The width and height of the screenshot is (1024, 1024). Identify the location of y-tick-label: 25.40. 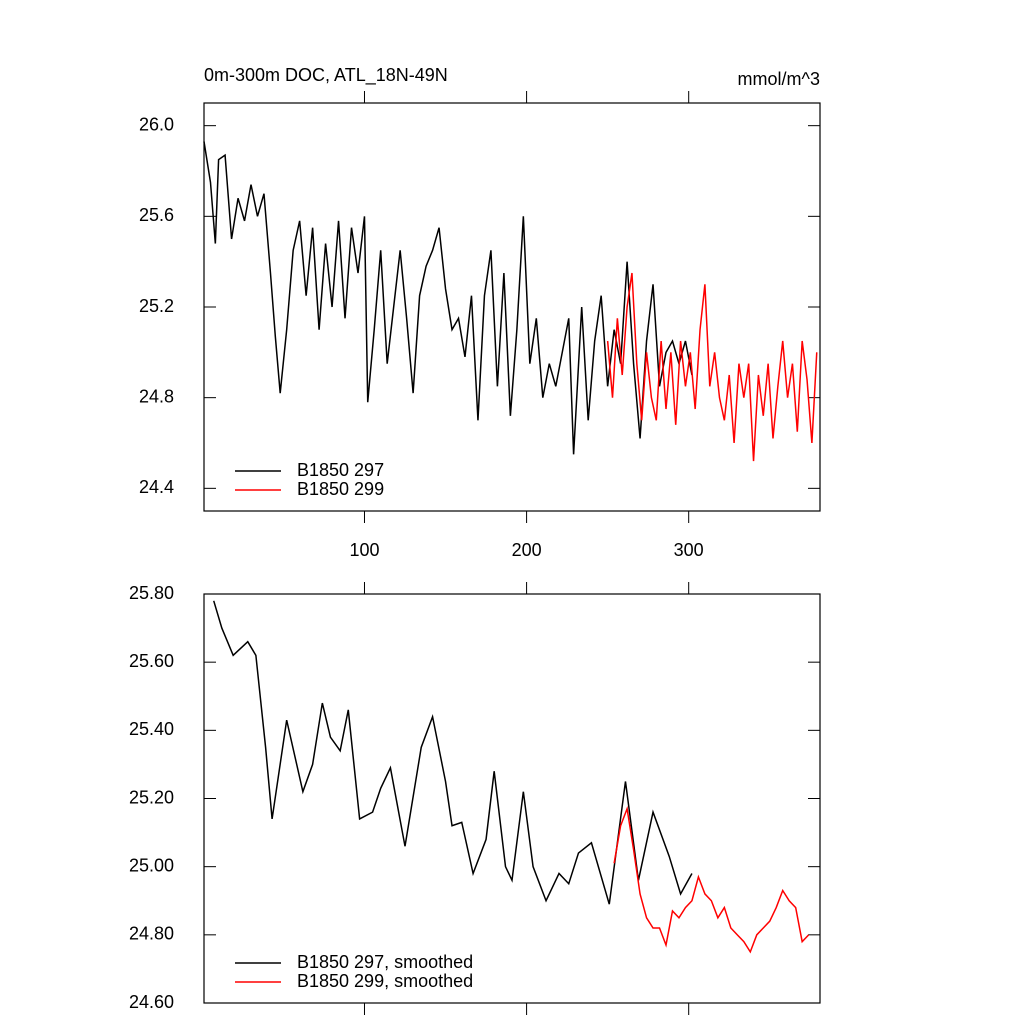
(151, 729).